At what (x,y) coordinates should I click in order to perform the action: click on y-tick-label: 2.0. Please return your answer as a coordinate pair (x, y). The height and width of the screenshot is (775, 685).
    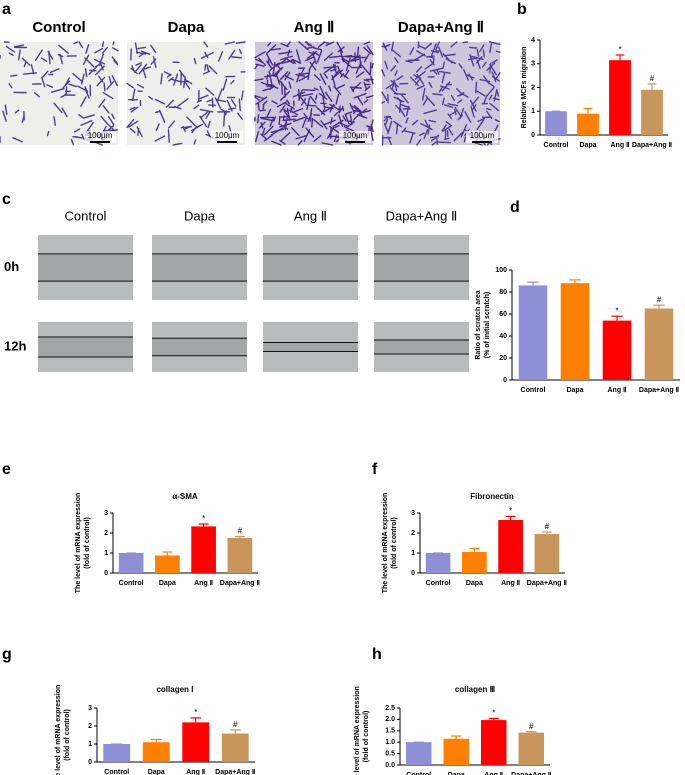
    Looking at the image, I should click on (390, 719).